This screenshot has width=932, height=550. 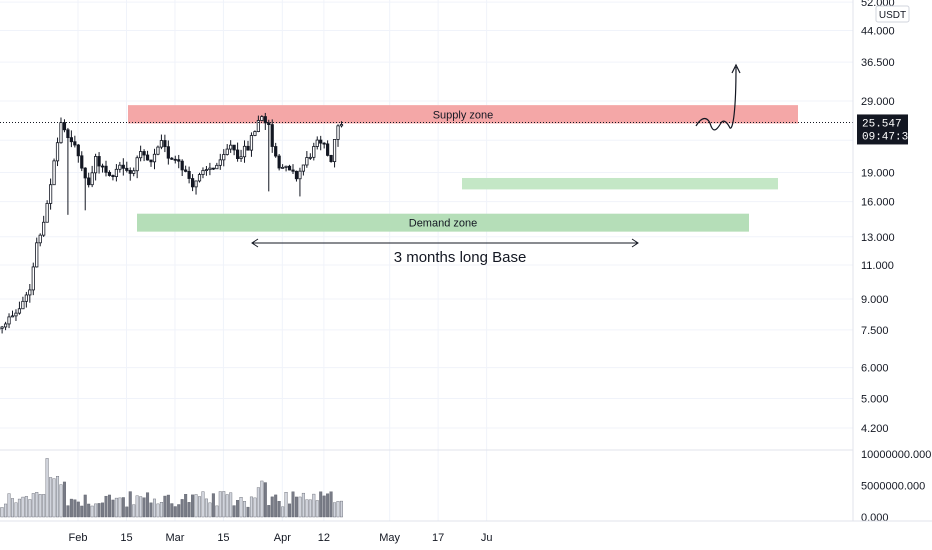 What do you see at coordinates (223, 538) in the screenshot?
I see `x-tick-label: 15` at bounding box center [223, 538].